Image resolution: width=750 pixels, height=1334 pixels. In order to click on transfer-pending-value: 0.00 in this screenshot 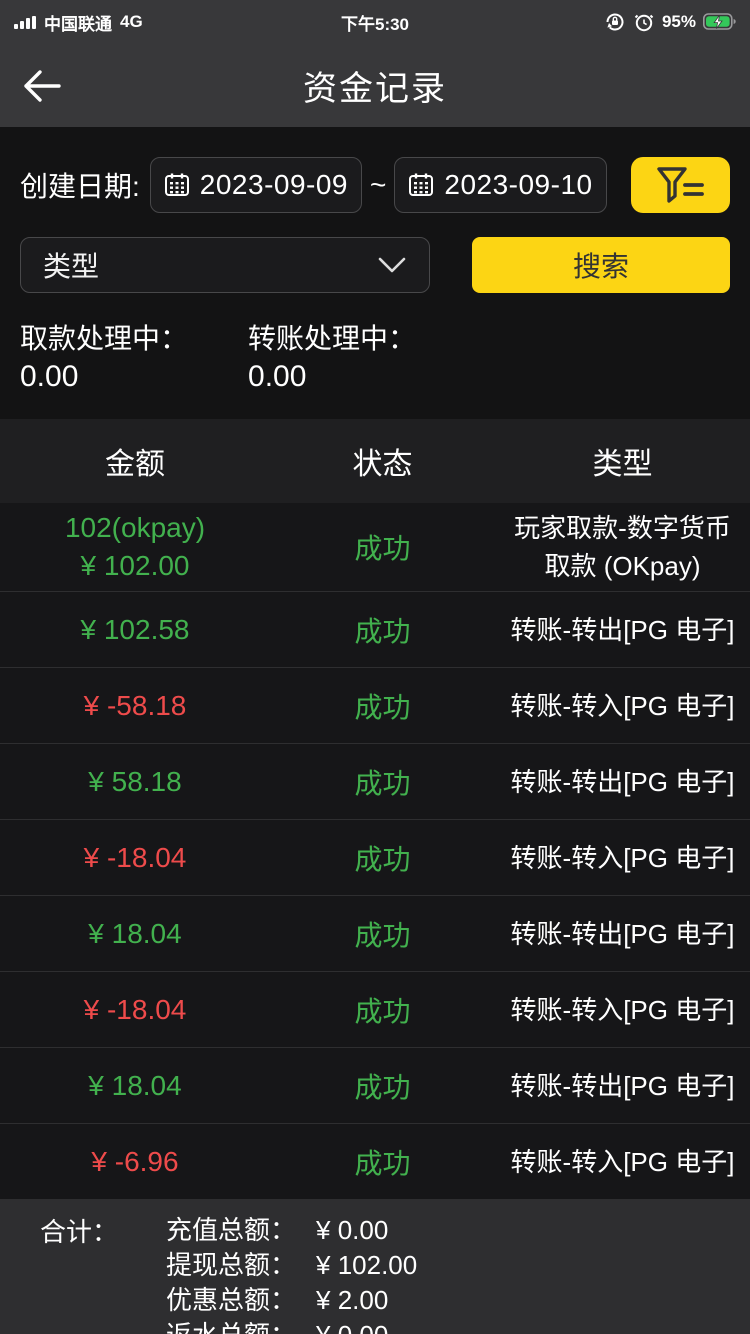, I will do `click(277, 376)`.